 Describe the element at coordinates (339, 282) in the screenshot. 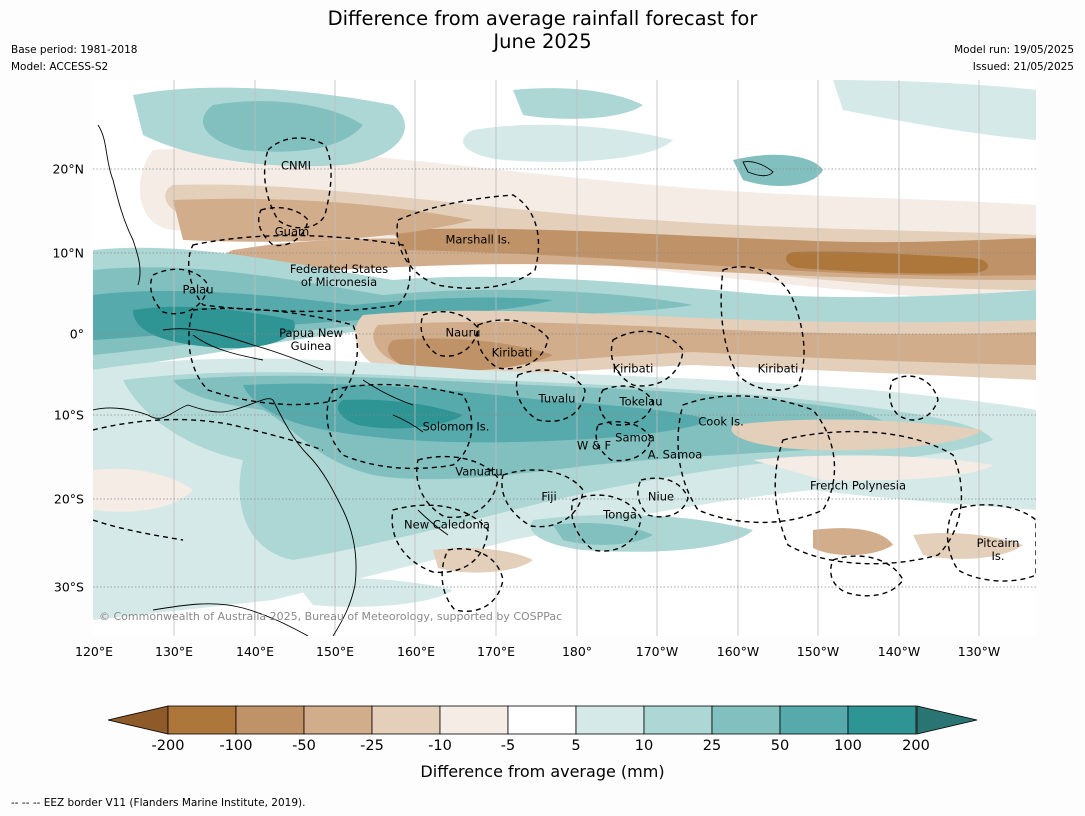

I see `fsm-line-2: of Micronesia` at that location.